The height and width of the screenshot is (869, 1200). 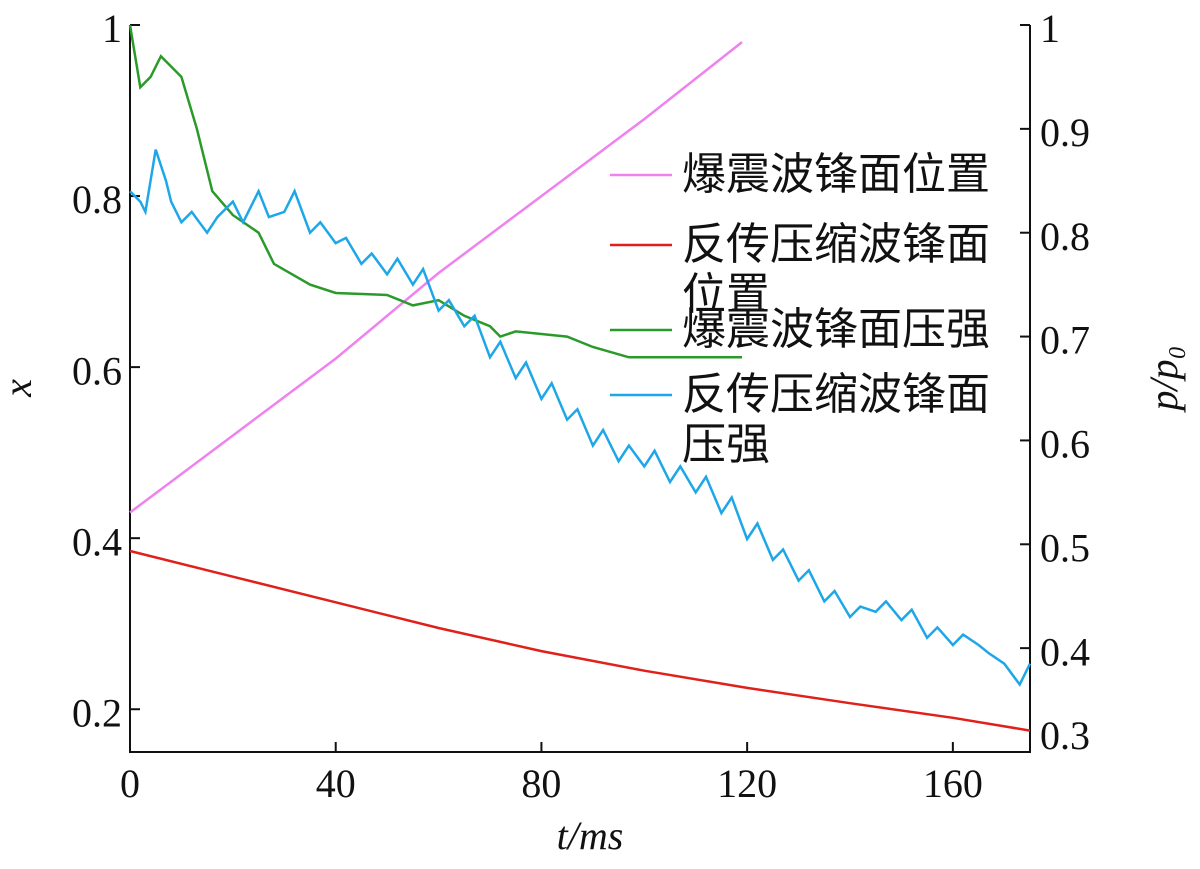 What do you see at coordinates (953, 783) in the screenshot?
I see `x-tick-label: 160` at bounding box center [953, 783].